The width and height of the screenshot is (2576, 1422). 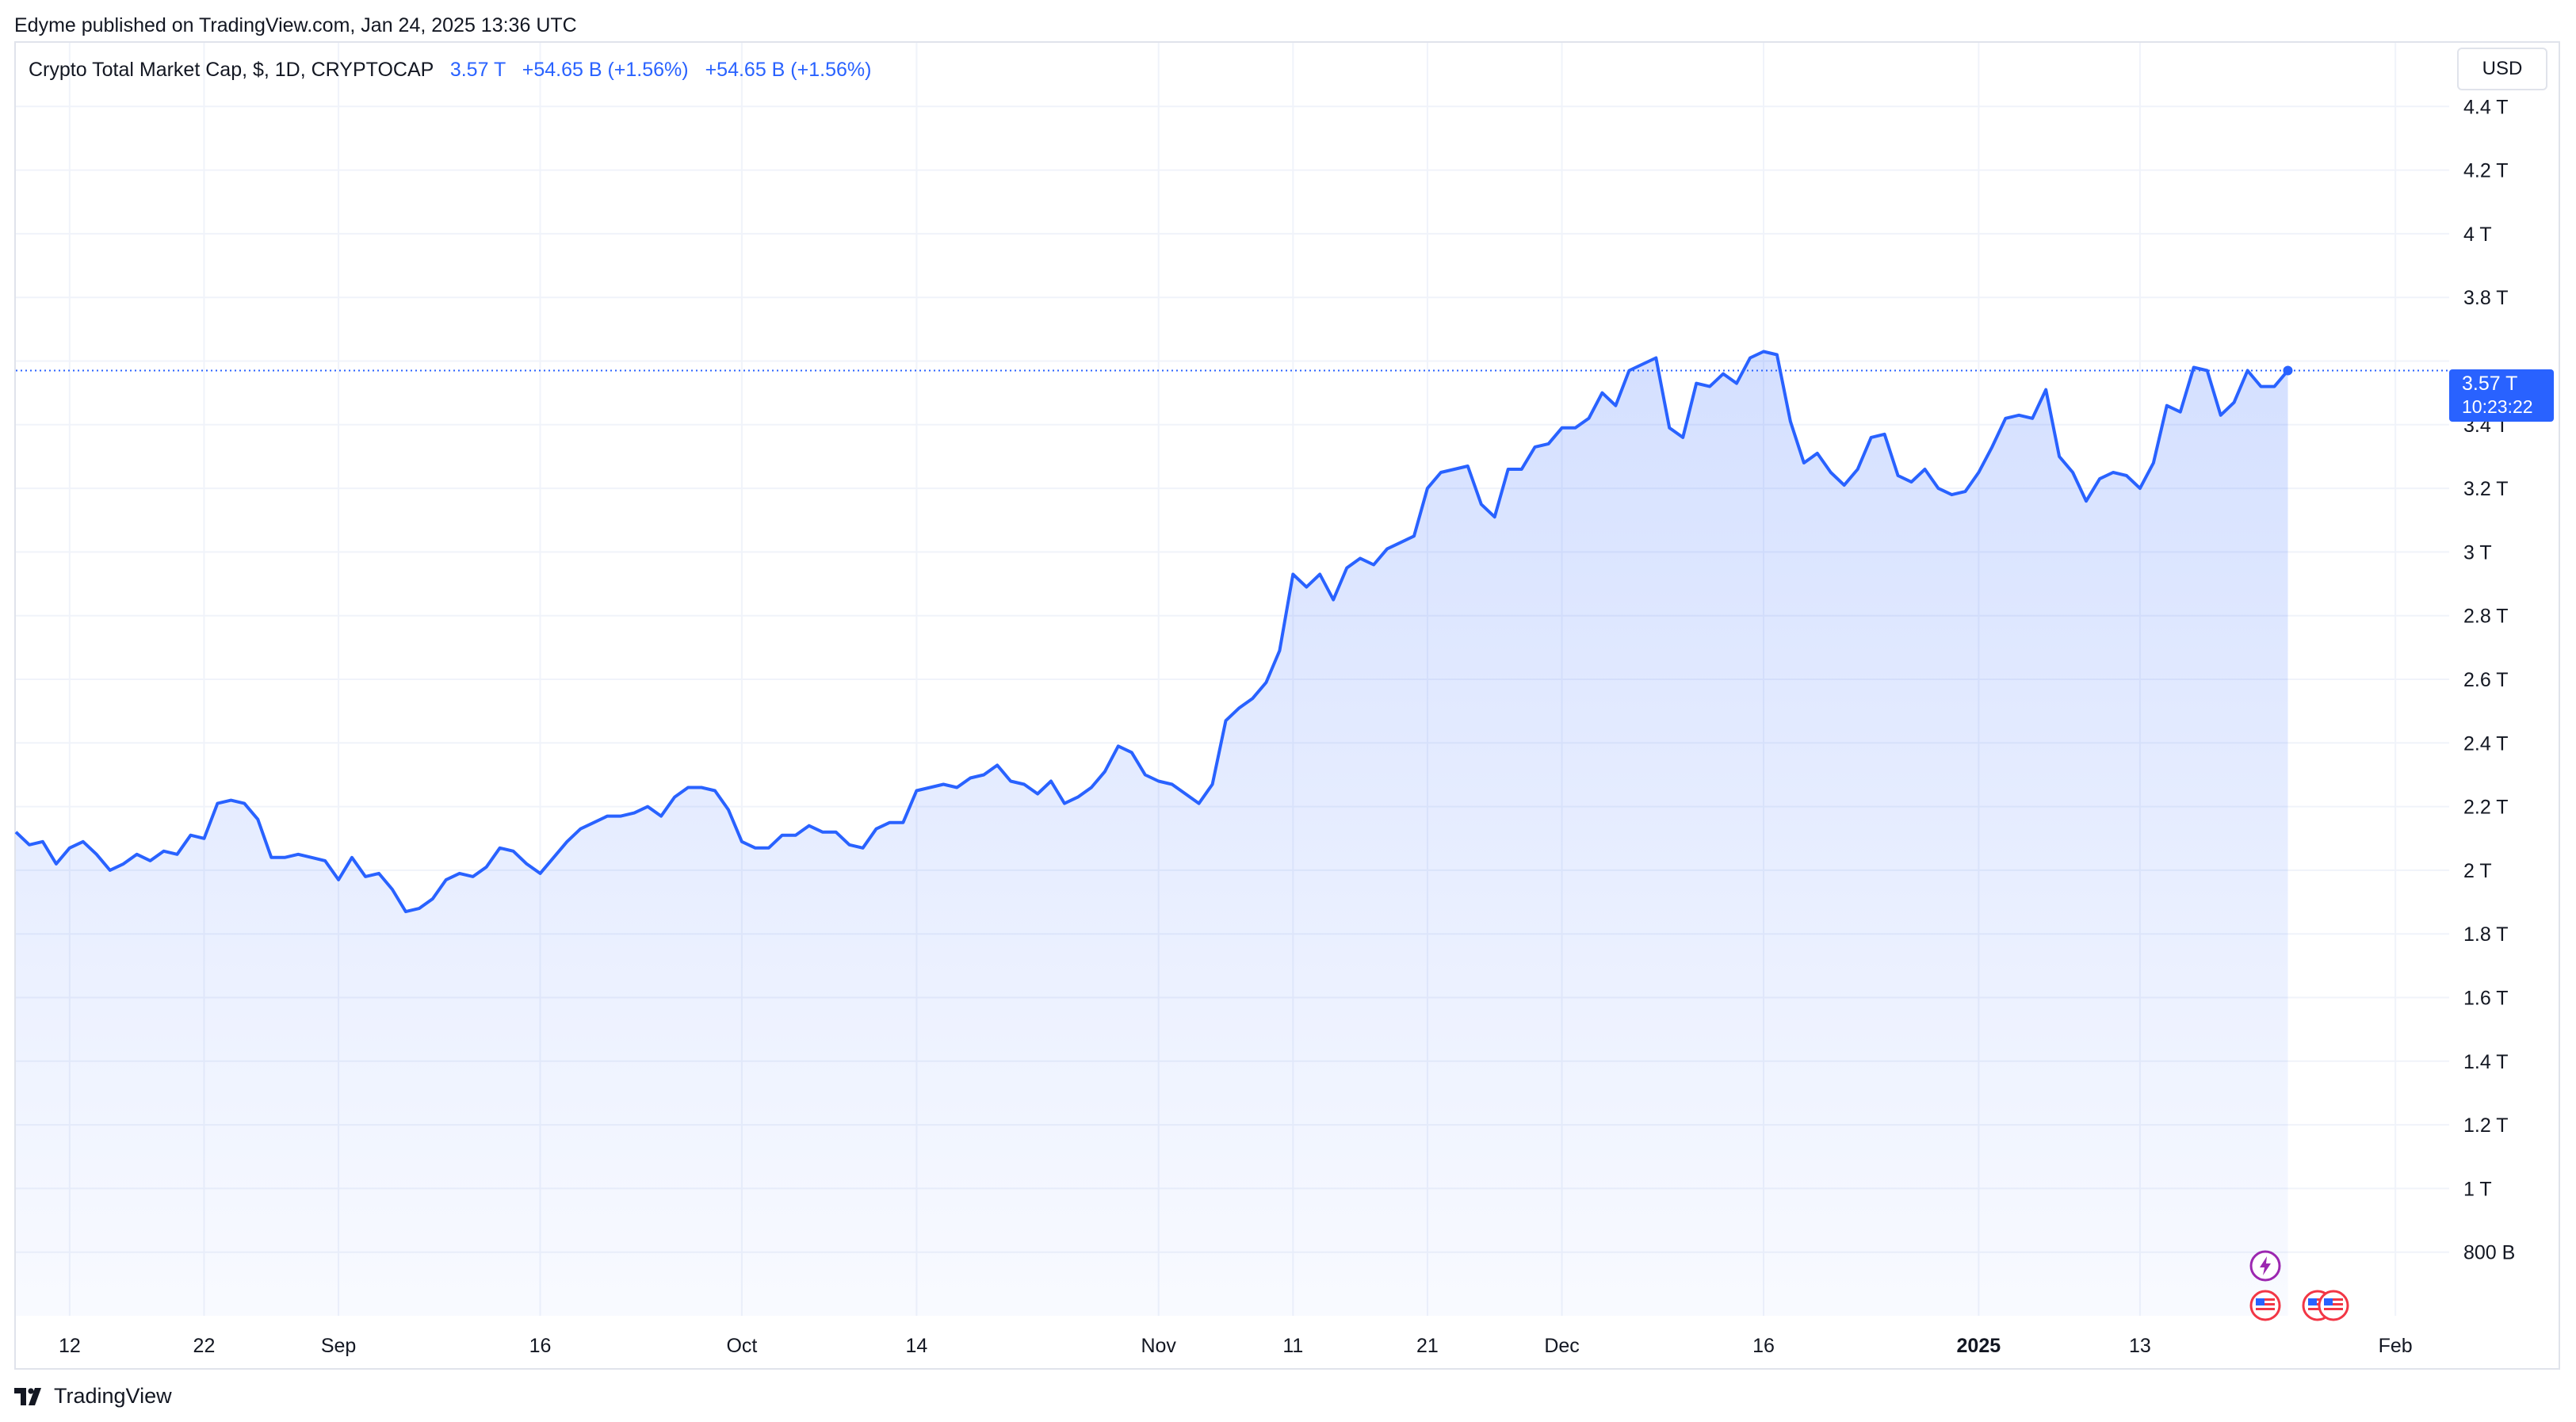 I want to click on legend-change: +54.65 B (+1.56%), so click(x=605, y=70).